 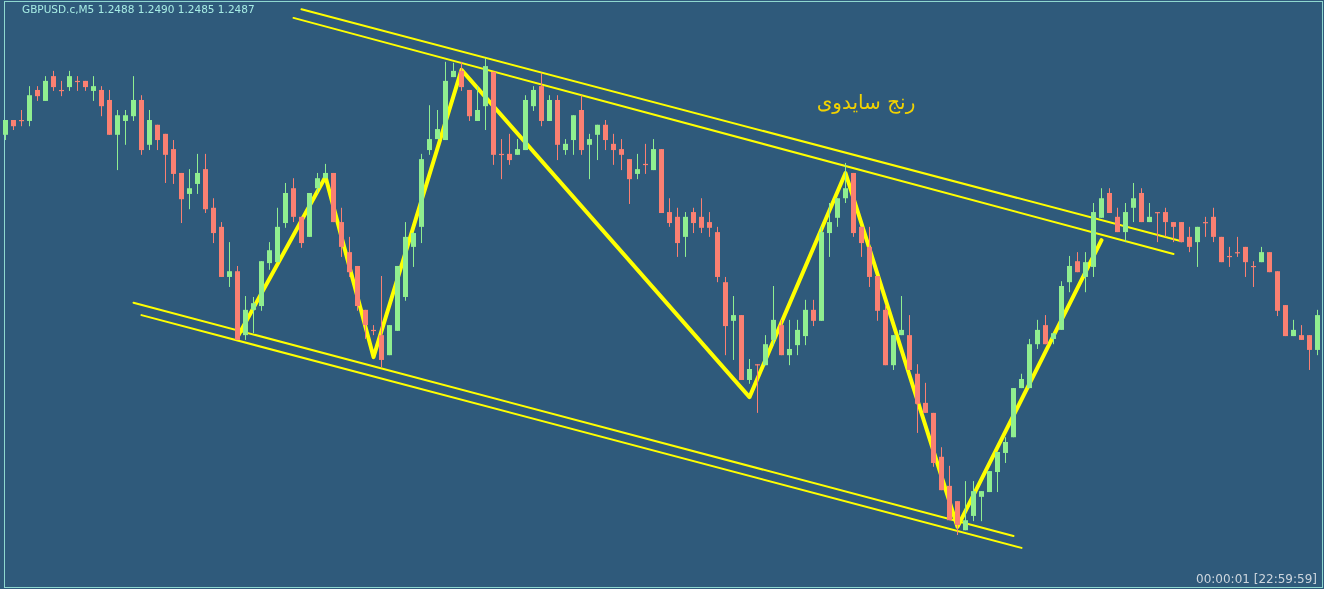 What do you see at coordinates (138, 9) in the screenshot?
I see `chart-title: GBPUSD.c,M5 1.2488 1.2490 1.2485 1.2487` at bounding box center [138, 9].